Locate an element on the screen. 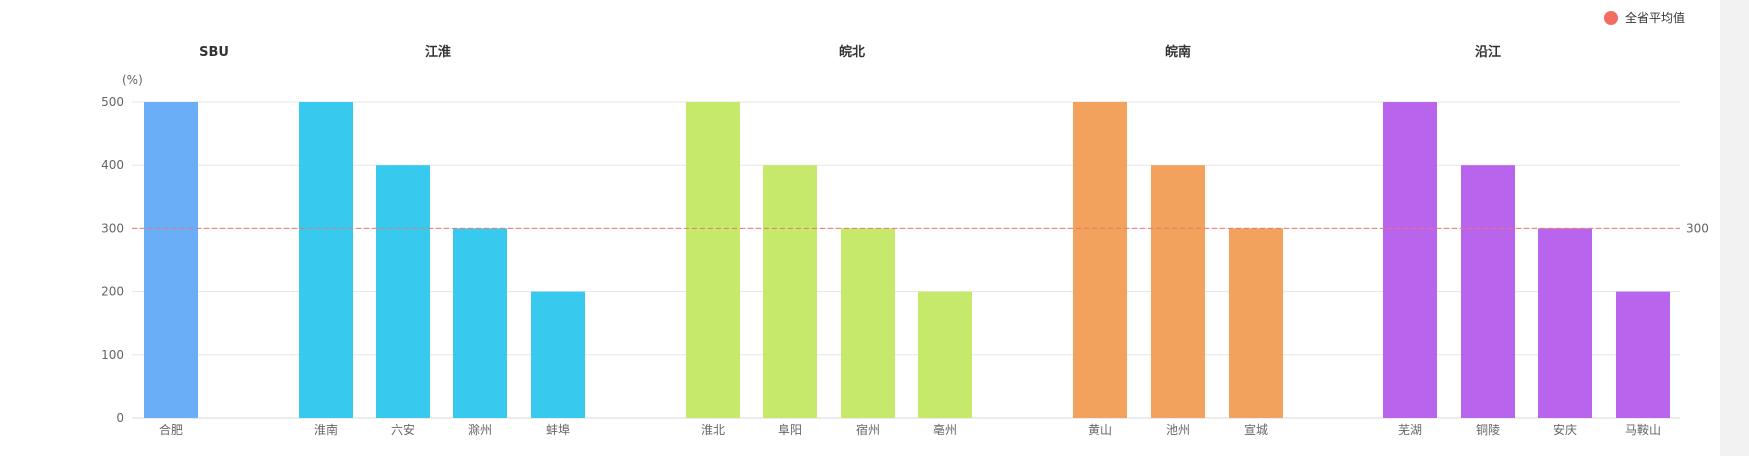 This screenshot has width=1749, height=456. x-category-label: 亳州 is located at coordinates (945, 429).